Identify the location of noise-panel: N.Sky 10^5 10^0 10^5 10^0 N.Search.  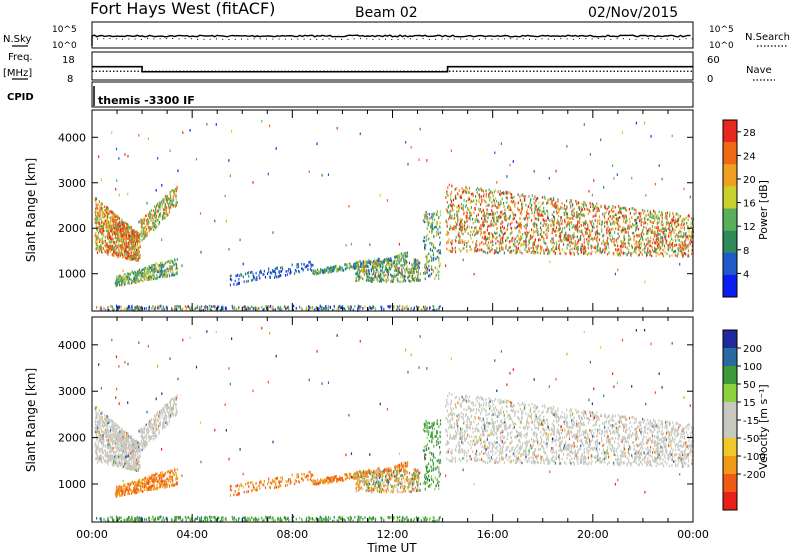
(396, 36).